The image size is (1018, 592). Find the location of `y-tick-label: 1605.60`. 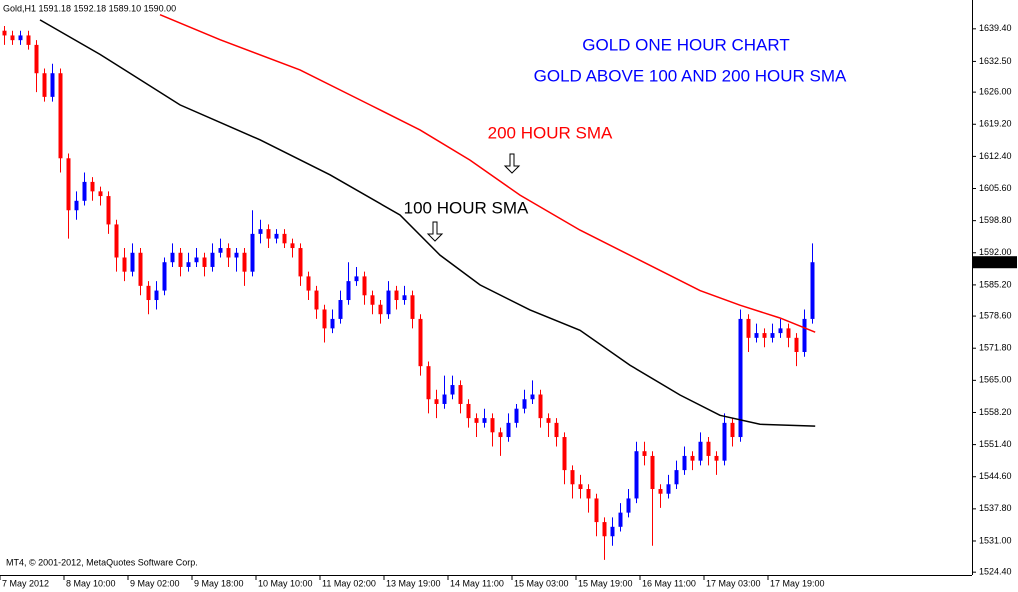

y-tick-label: 1605.60 is located at coordinates (995, 188).